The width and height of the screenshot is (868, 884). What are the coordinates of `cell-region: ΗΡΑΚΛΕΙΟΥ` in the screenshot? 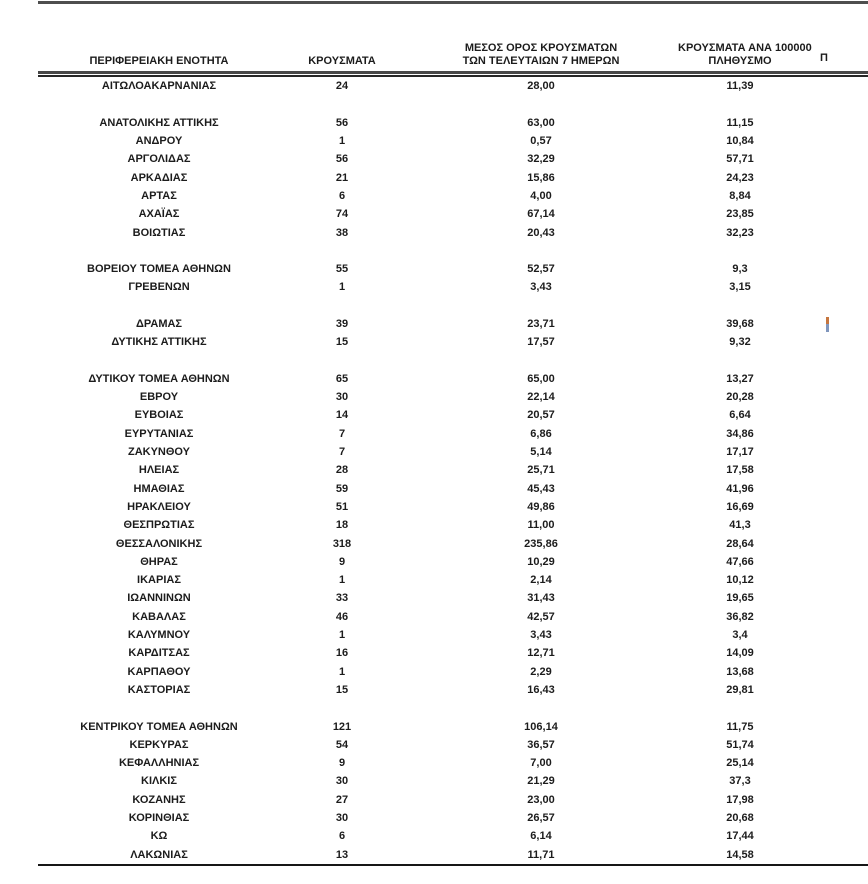 It's located at (159, 506).